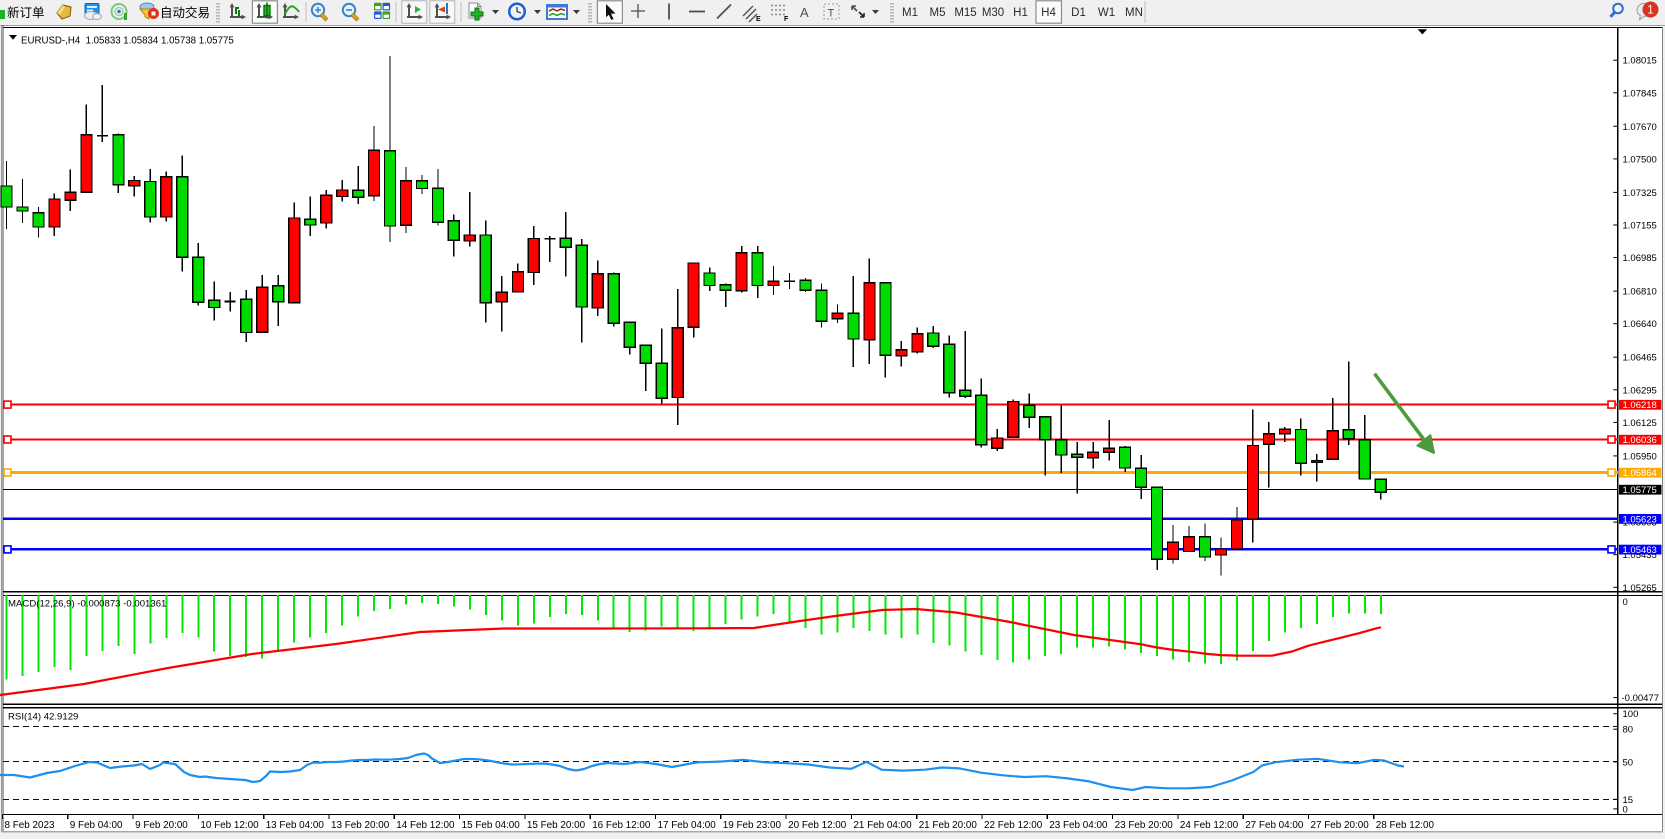  I want to click on svg-text: 1.05265, so click(1640, 588).